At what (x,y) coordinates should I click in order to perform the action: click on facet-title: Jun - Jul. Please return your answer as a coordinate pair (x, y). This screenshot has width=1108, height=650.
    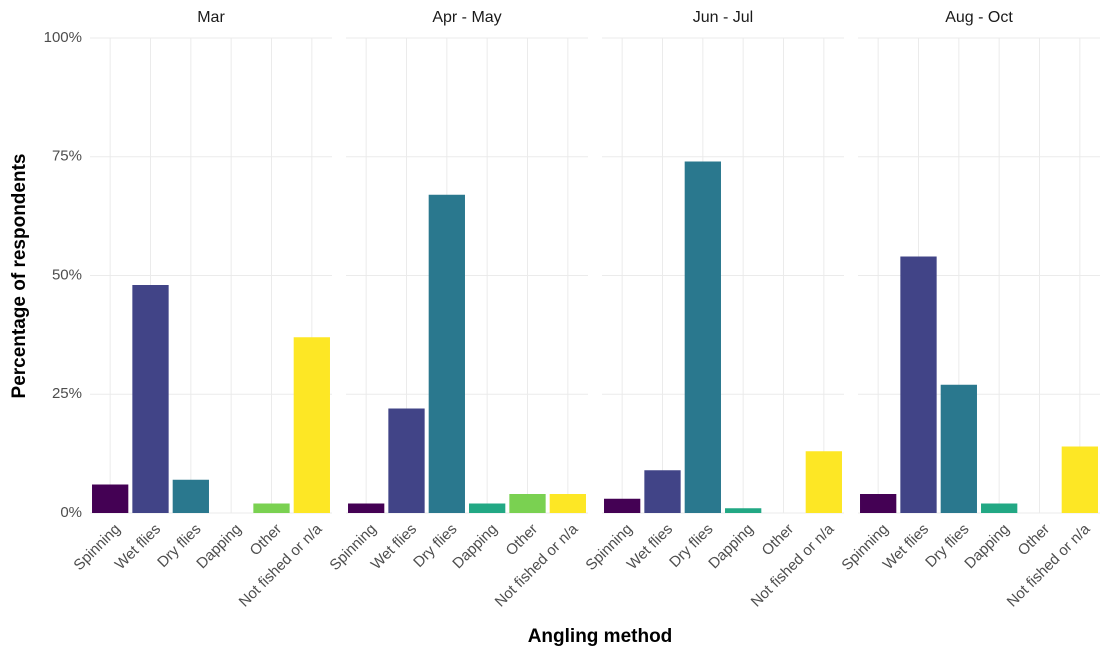
    Looking at the image, I should click on (723, 17).